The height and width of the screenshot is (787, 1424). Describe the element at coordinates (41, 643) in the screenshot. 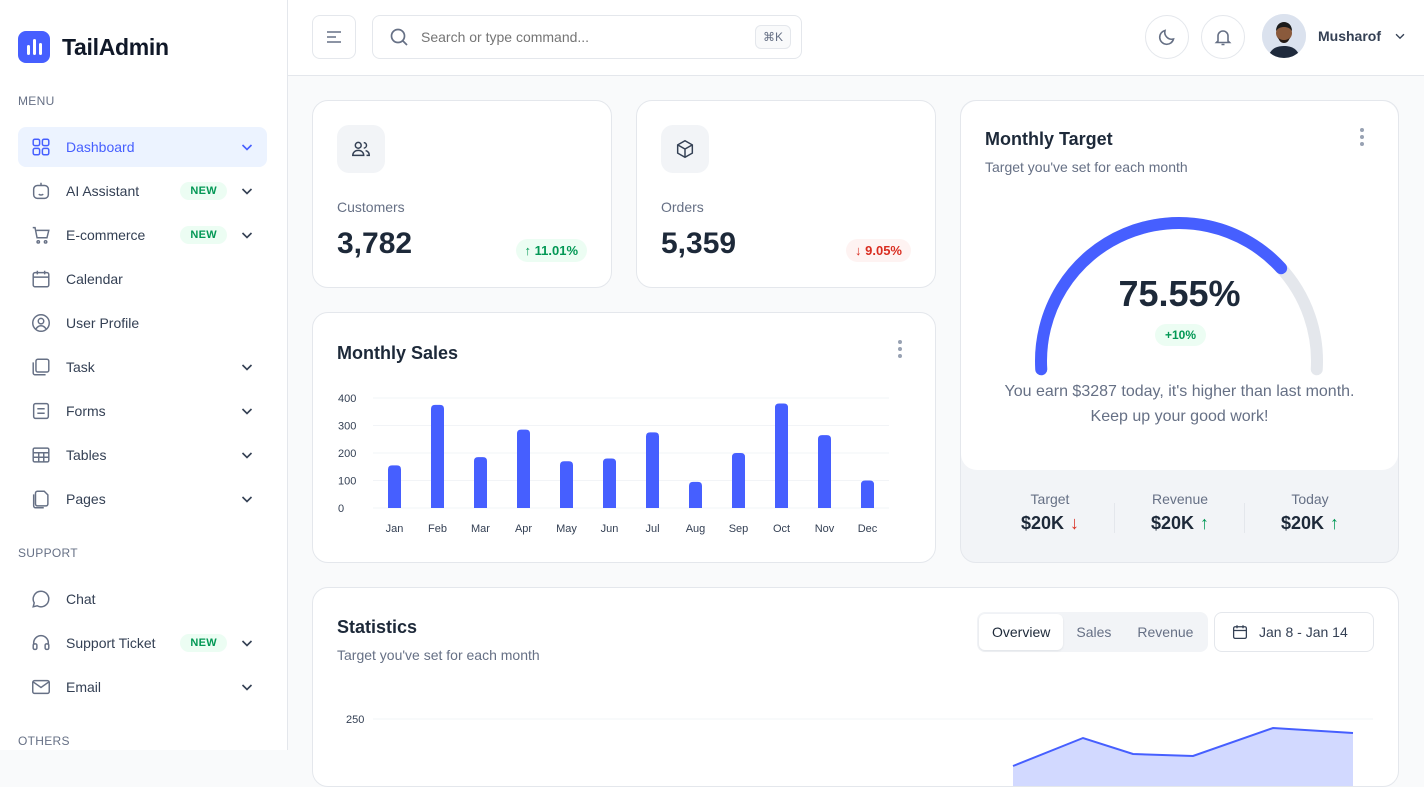

I see `headset-icon` at that location.